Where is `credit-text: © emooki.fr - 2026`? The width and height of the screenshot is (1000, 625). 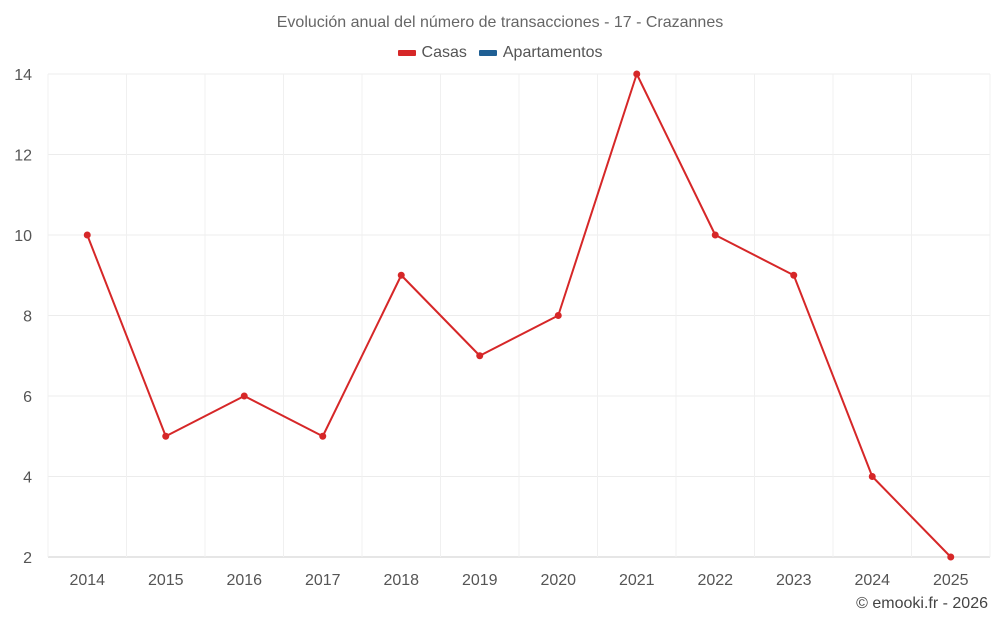 credit-text: © emooki.fr - 2026 is located at coordinates (922, 603).